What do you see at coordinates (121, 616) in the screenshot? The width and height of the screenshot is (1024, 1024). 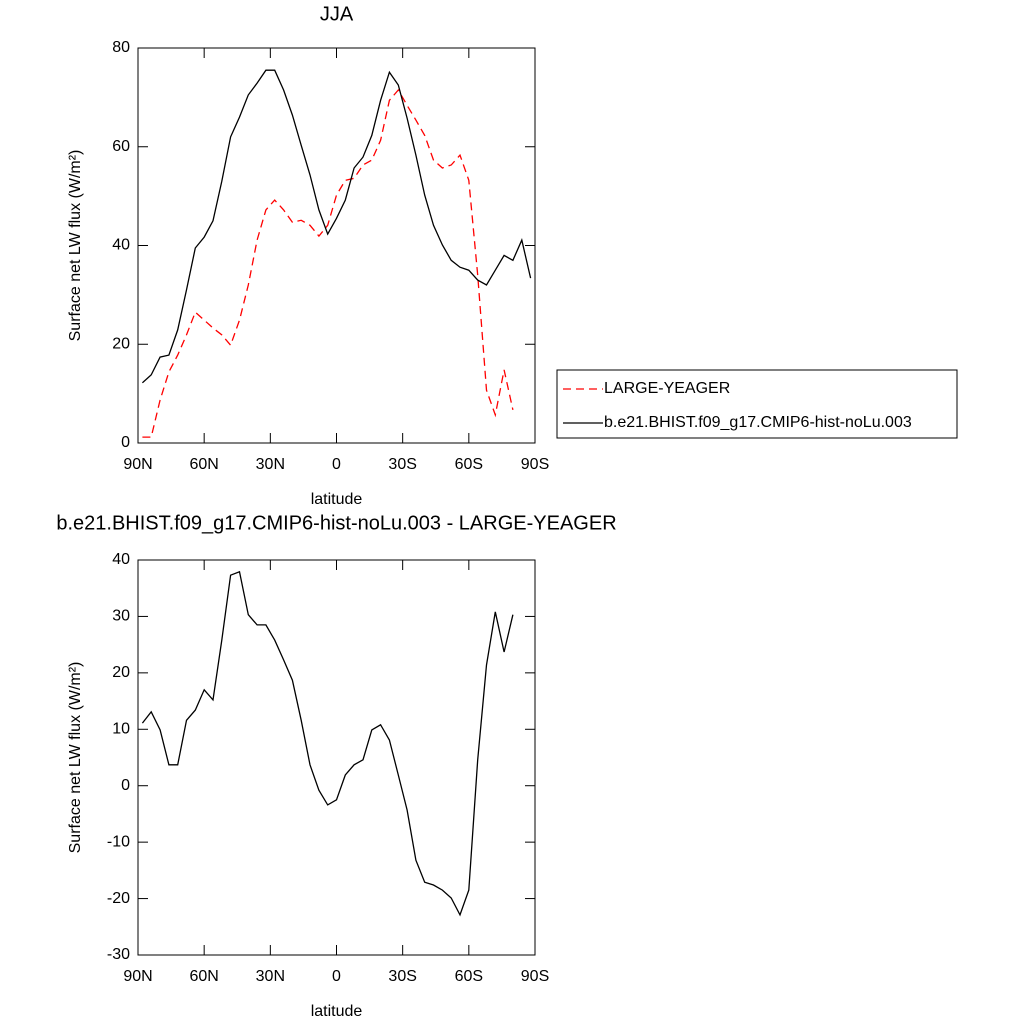 I see `y-tick-label: 30` at bounding box center [121, 616].